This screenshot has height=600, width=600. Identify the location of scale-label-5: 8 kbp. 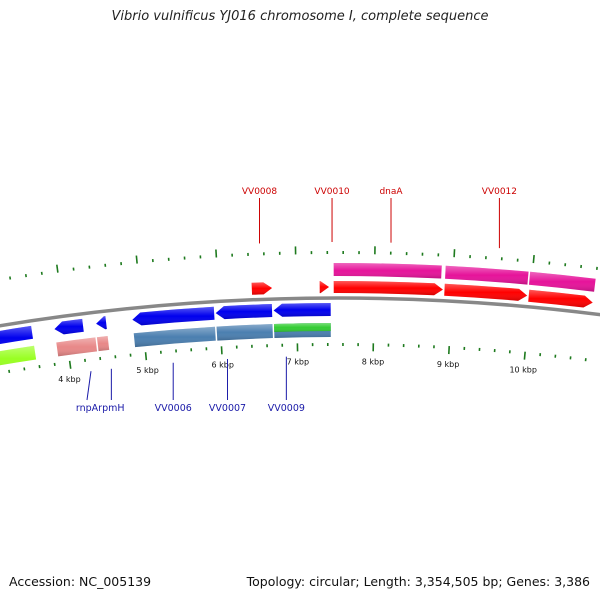
(373, 361).